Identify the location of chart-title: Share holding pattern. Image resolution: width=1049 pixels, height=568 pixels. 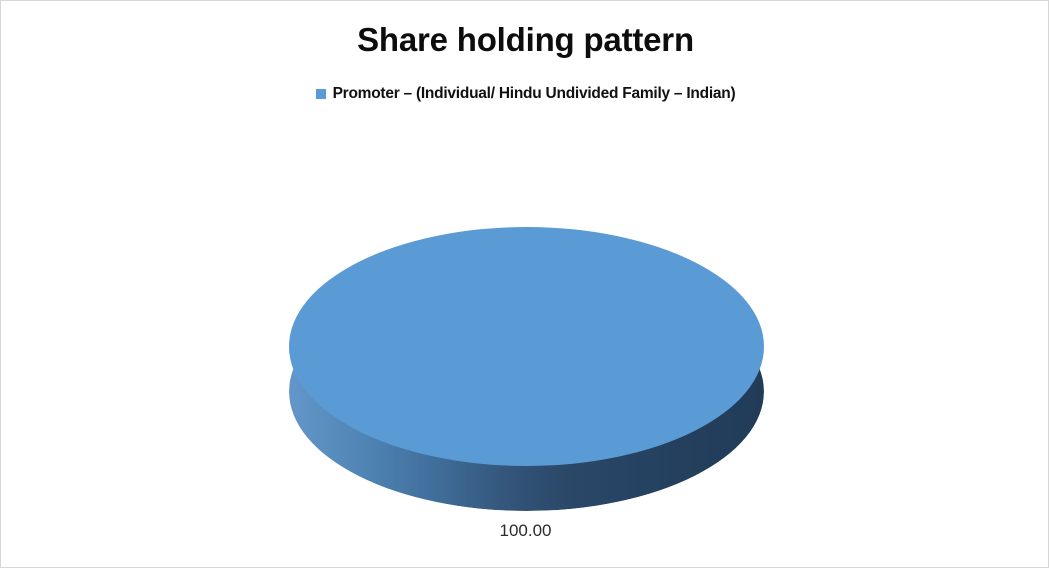
(525, 39).